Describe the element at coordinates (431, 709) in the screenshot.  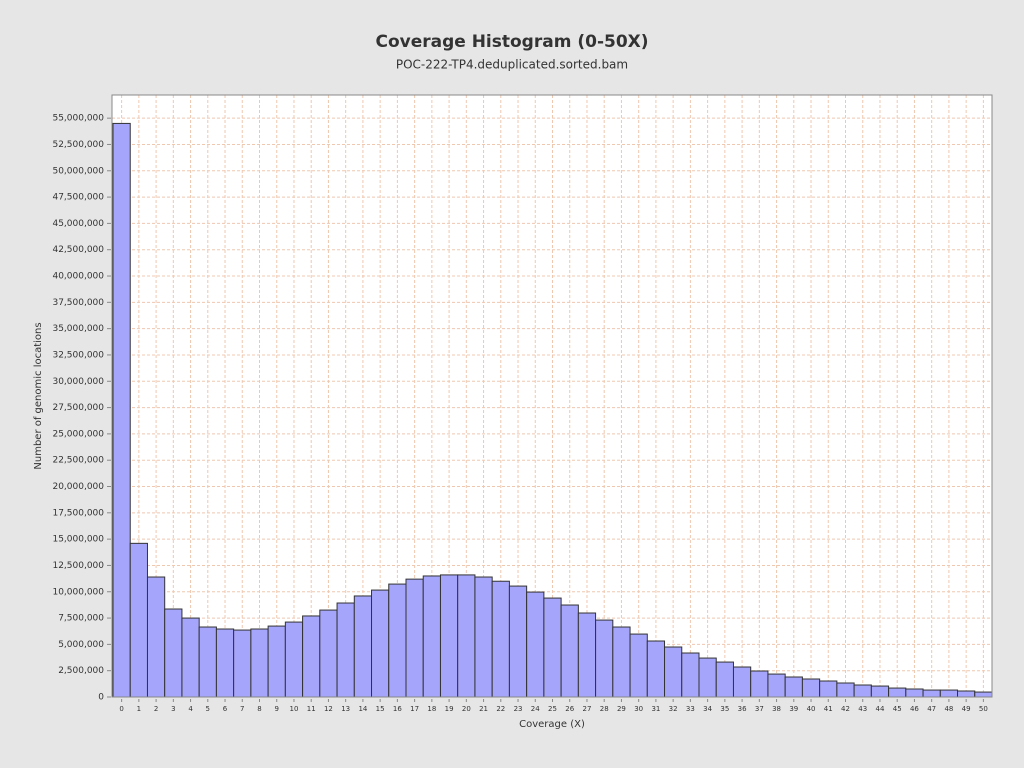
I see `x-tick-label: 18` at that location.